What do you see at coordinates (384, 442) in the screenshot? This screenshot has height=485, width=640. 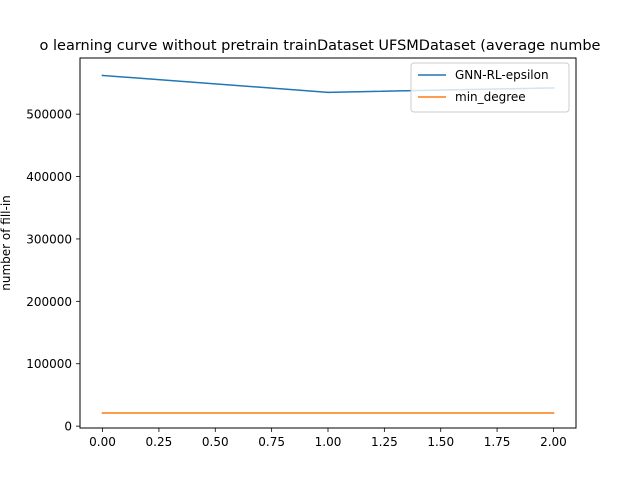 I see `x-tick-label: 1.25` at bounding box center [384, 442].